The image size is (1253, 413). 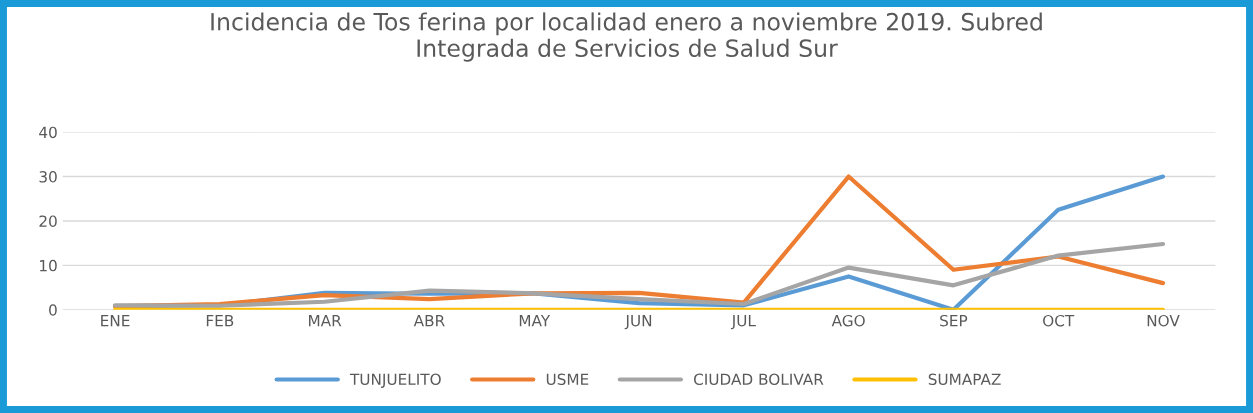 I want to click on x-tick-label: AGO, so click(x=848, y=320).